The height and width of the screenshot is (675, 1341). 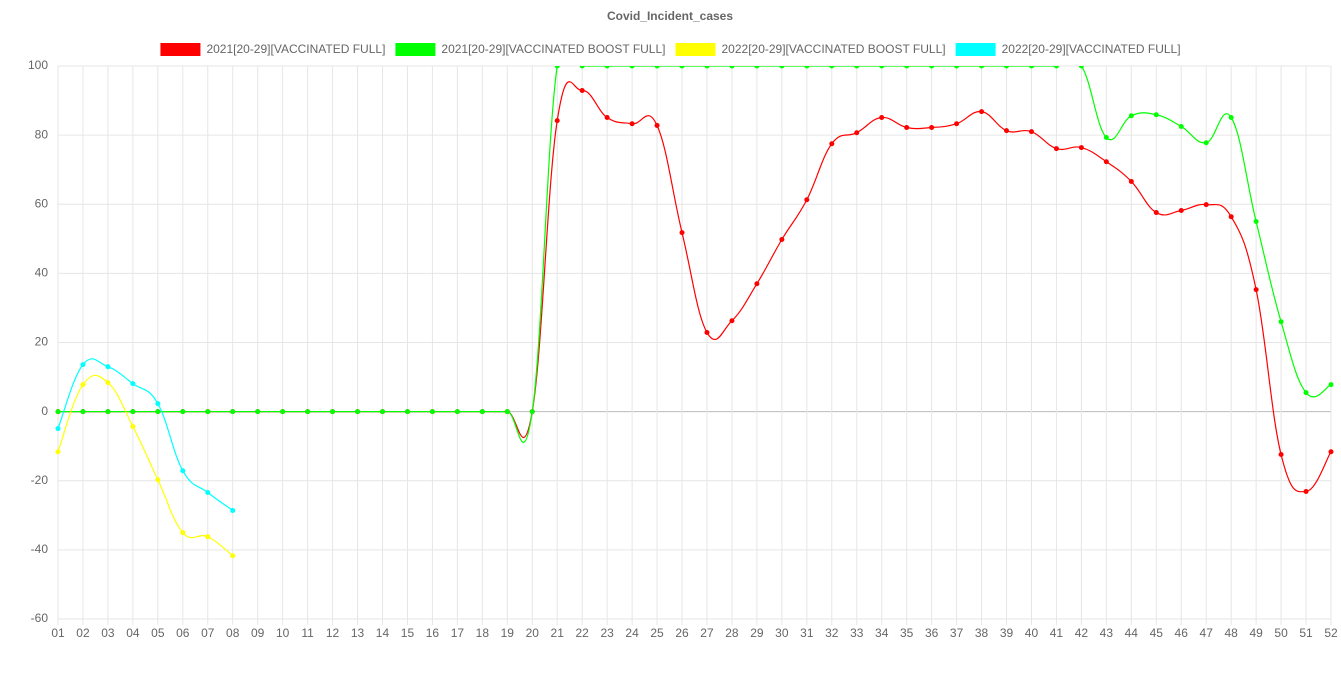 I want to click on y-tick-label: 80, so click(x=42, y=134).